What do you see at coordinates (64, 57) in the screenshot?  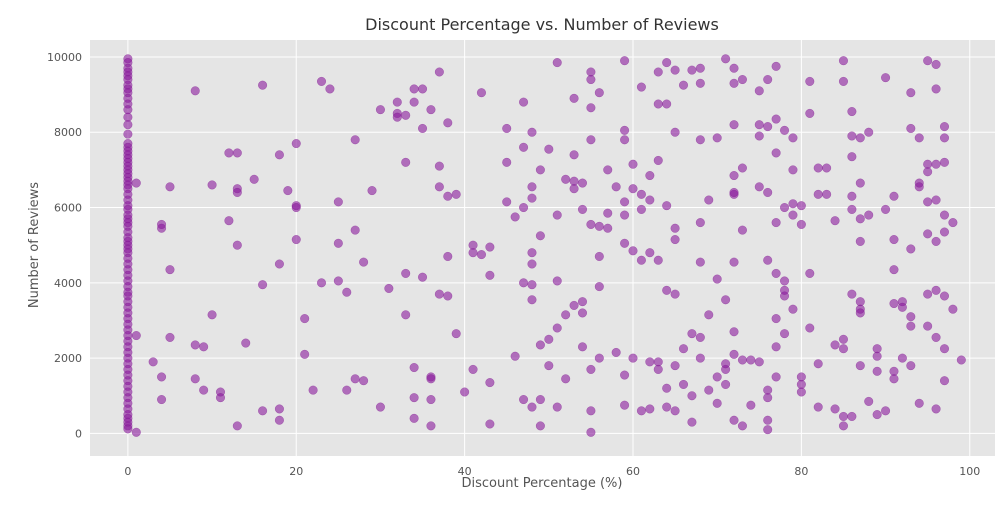 I see `y-tick-label: 10000` at bounding box center [64, 57].